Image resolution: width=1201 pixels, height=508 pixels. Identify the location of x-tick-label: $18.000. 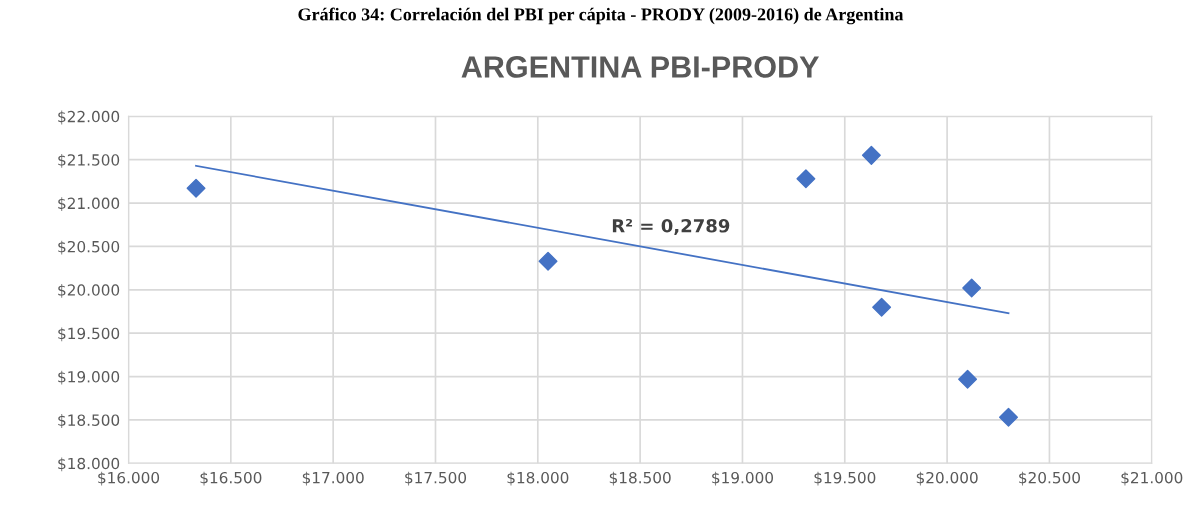
(538, 478).